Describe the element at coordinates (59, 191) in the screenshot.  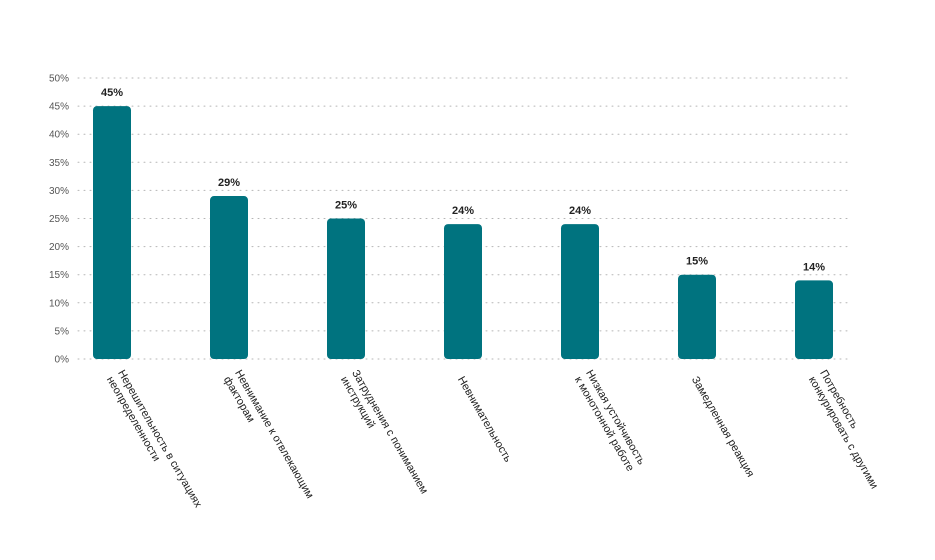
I see `y-tick-label: 30%` at that location.